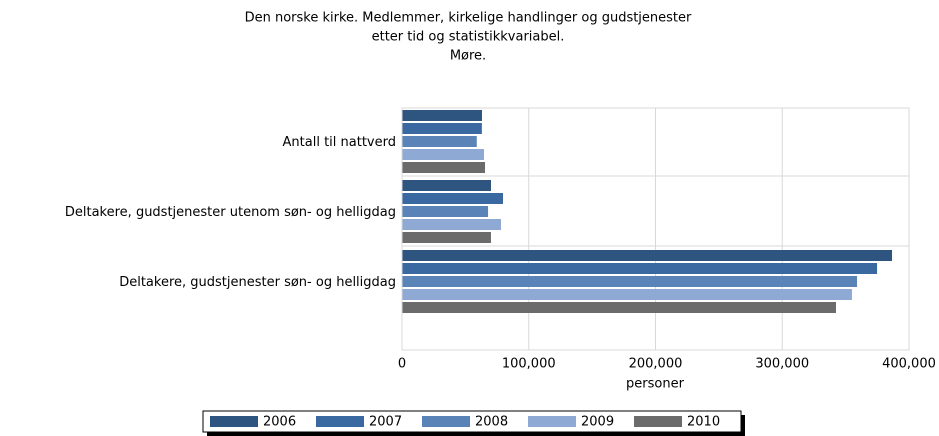 The image size is (939, 436). I want to click on x-tick-label: 200,000, so click(656, 364).